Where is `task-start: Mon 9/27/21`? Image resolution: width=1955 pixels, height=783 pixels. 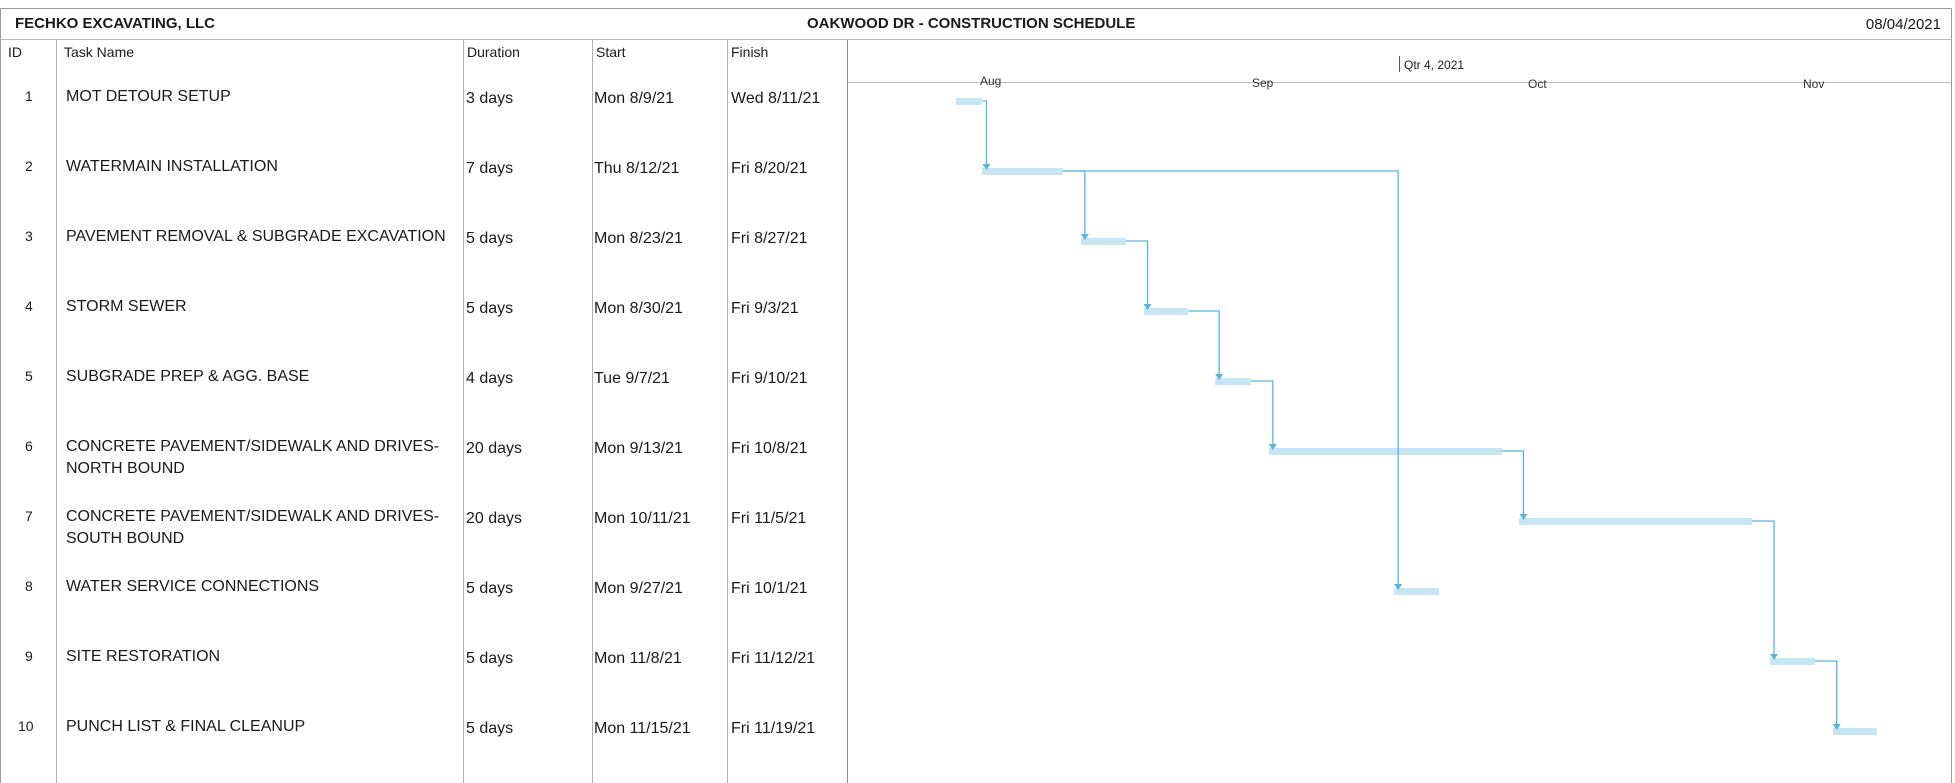 task-start: Mon 9/27/21 is located at coordinates (638, 588).